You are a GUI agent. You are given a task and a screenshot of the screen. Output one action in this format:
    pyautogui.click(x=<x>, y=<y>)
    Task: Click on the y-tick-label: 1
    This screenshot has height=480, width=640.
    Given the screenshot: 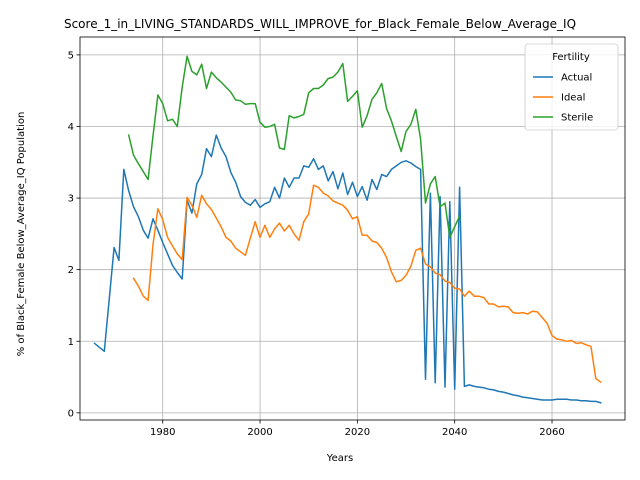 What is the action you would take?
    pyautogui.click(x=71, y=342)
    